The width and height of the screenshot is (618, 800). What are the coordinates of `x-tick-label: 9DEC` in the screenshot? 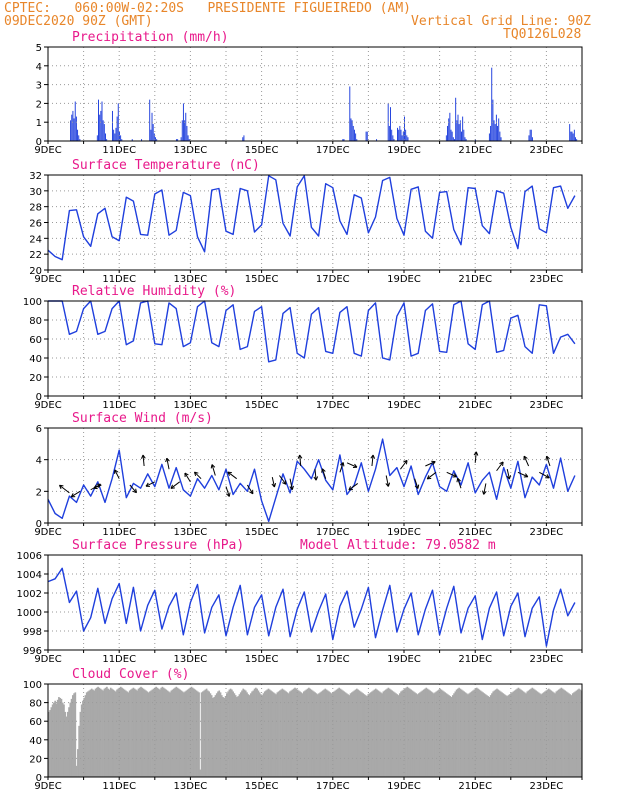 It's located at (47, 659).